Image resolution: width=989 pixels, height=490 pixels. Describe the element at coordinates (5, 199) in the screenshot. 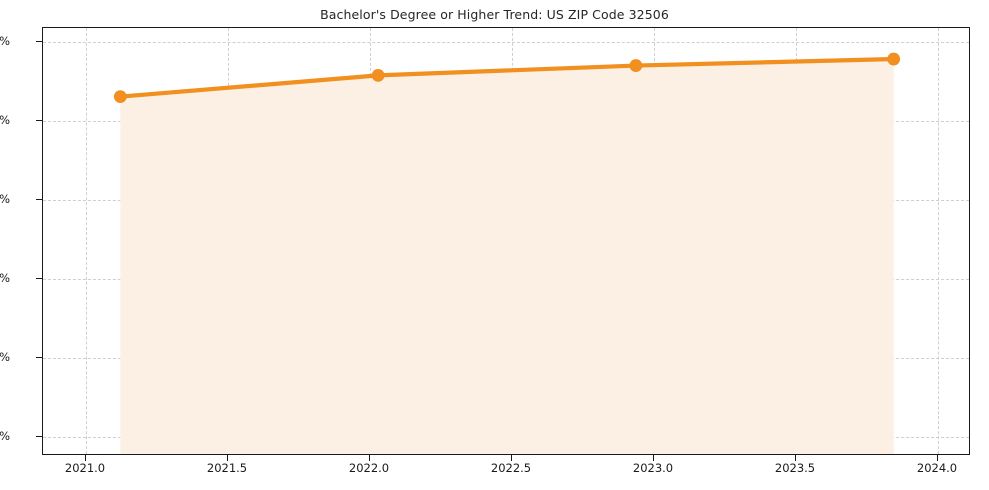

I see `y-tick-label-15: 15%` at that location.